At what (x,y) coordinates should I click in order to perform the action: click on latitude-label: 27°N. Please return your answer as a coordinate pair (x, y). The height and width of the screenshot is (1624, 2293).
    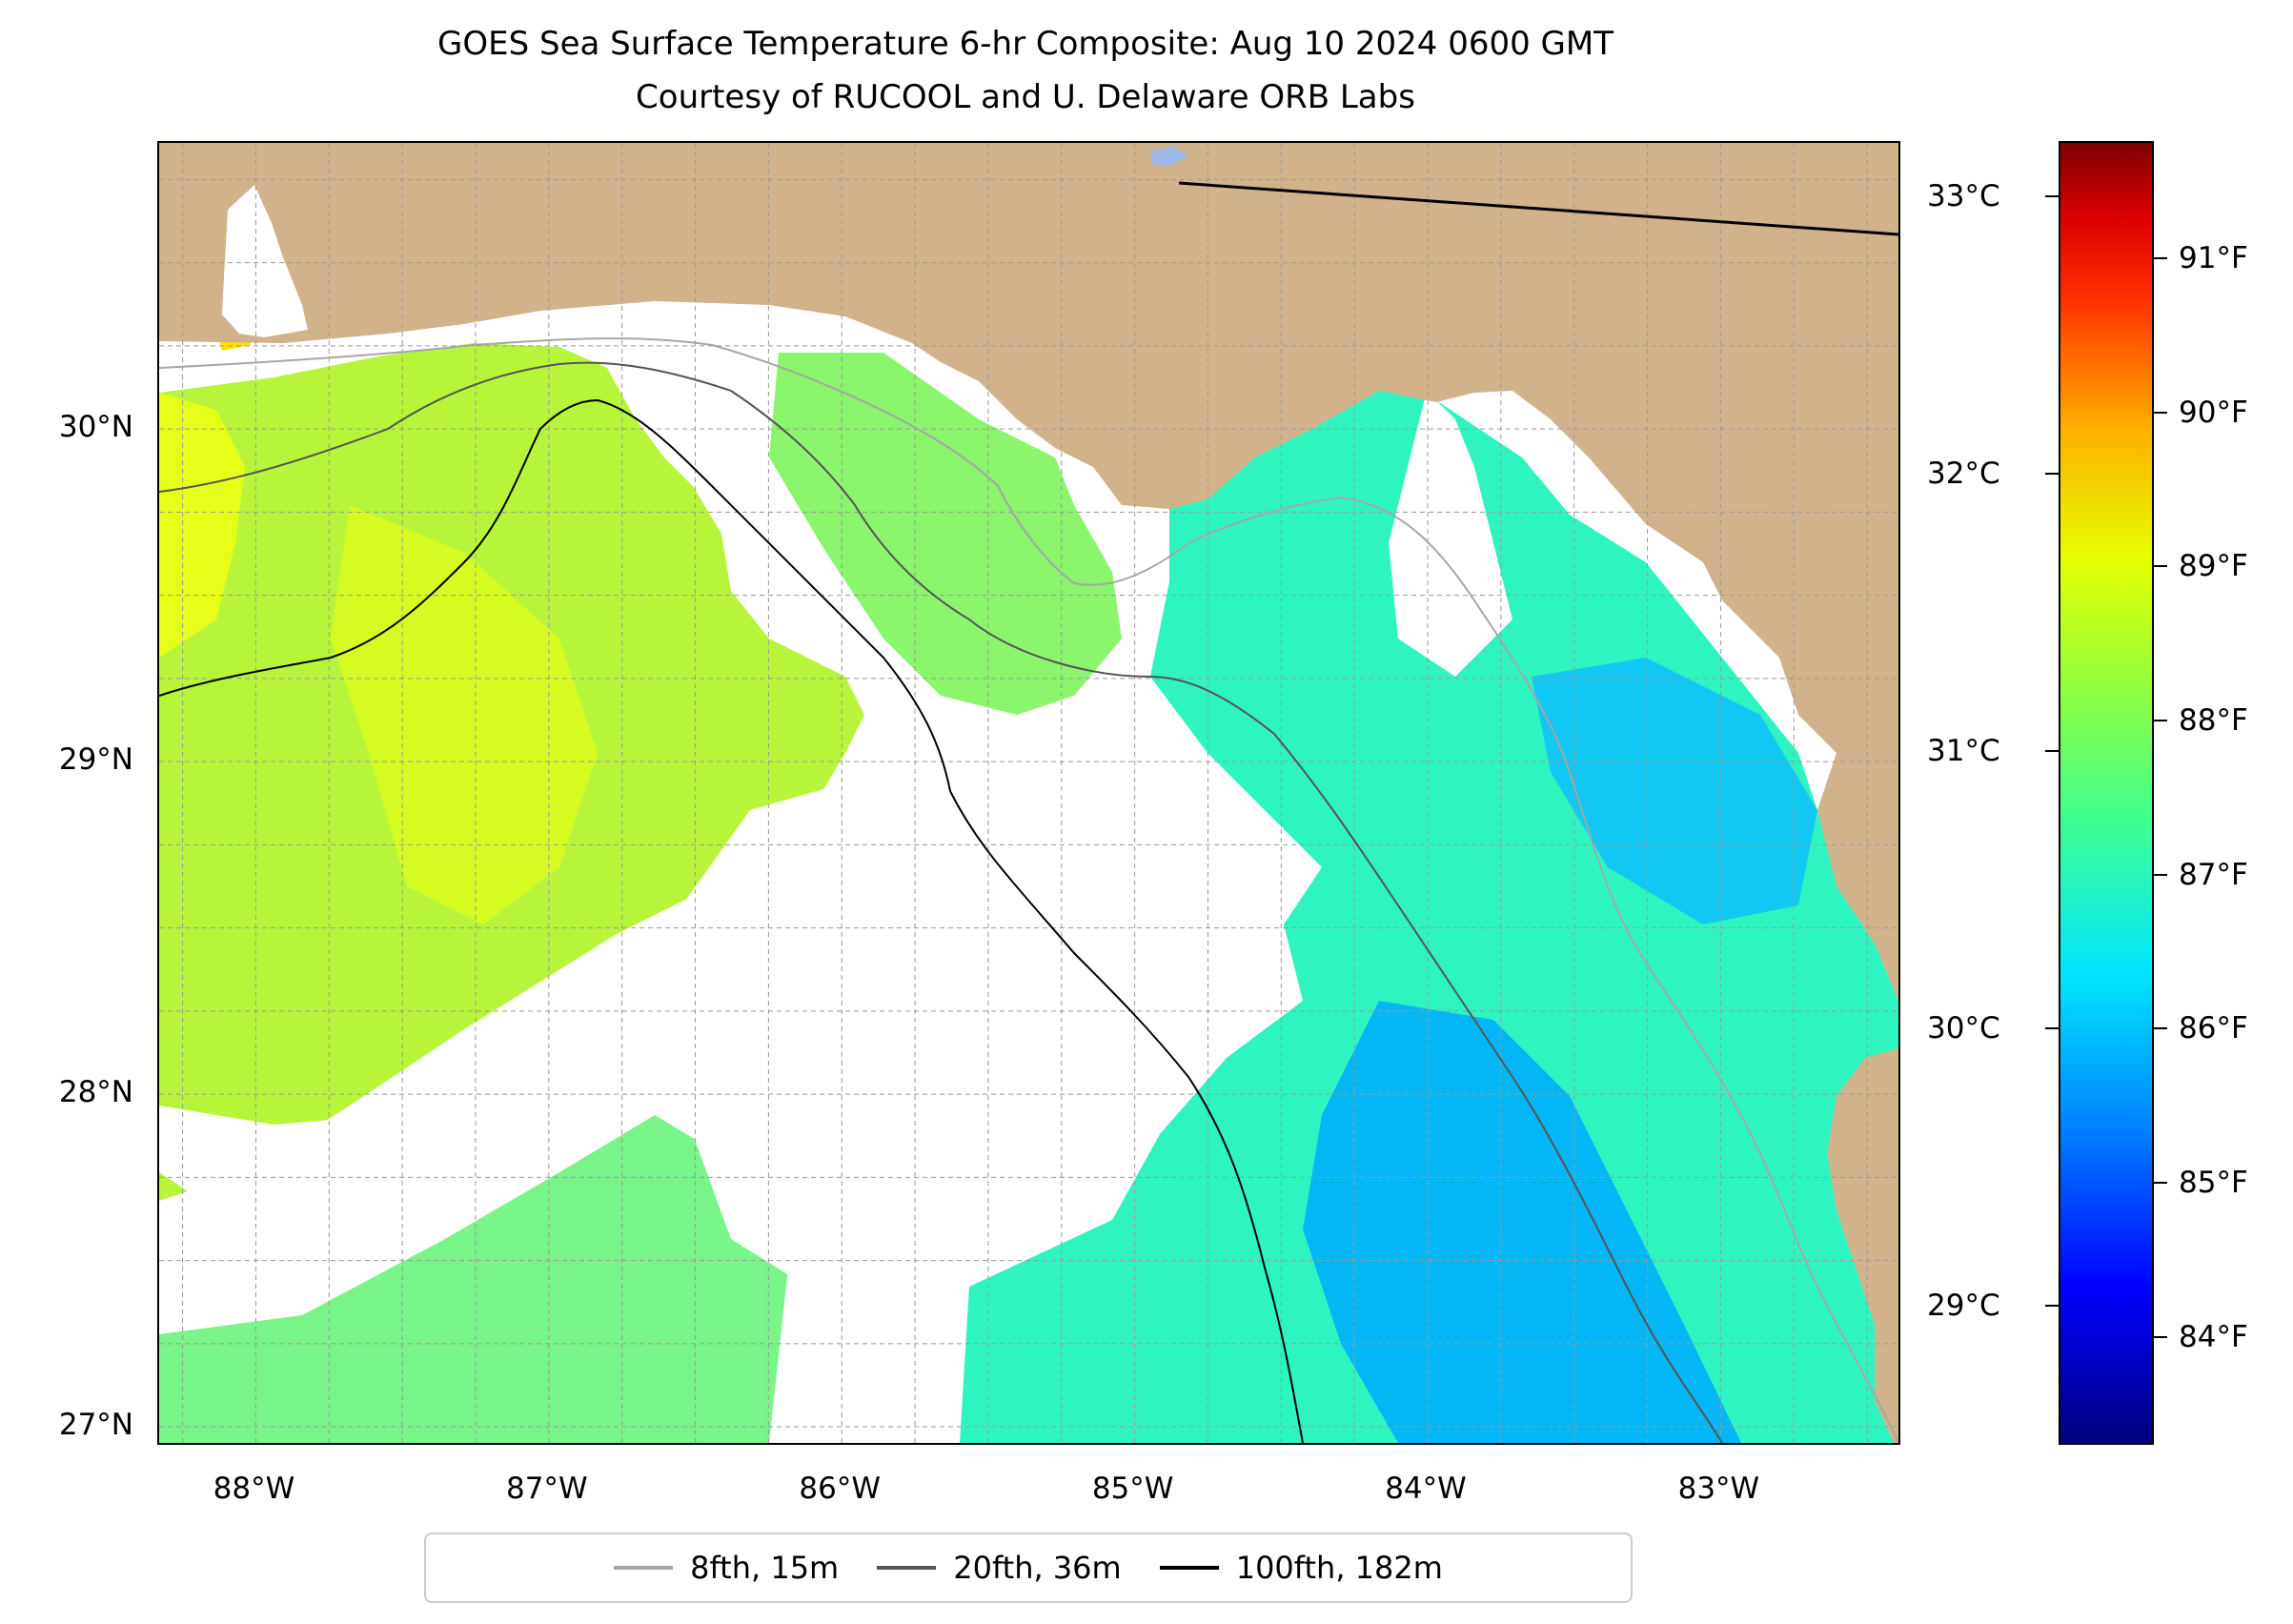
    Looking at the image, I should click on (96, 1425).